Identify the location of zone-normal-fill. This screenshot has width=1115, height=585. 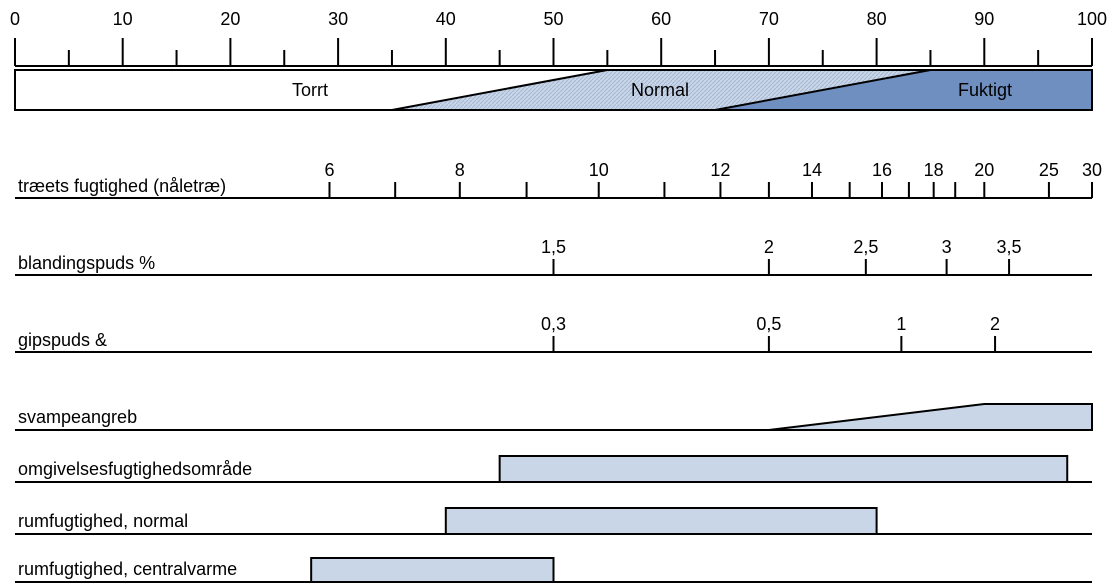
(661, 90).